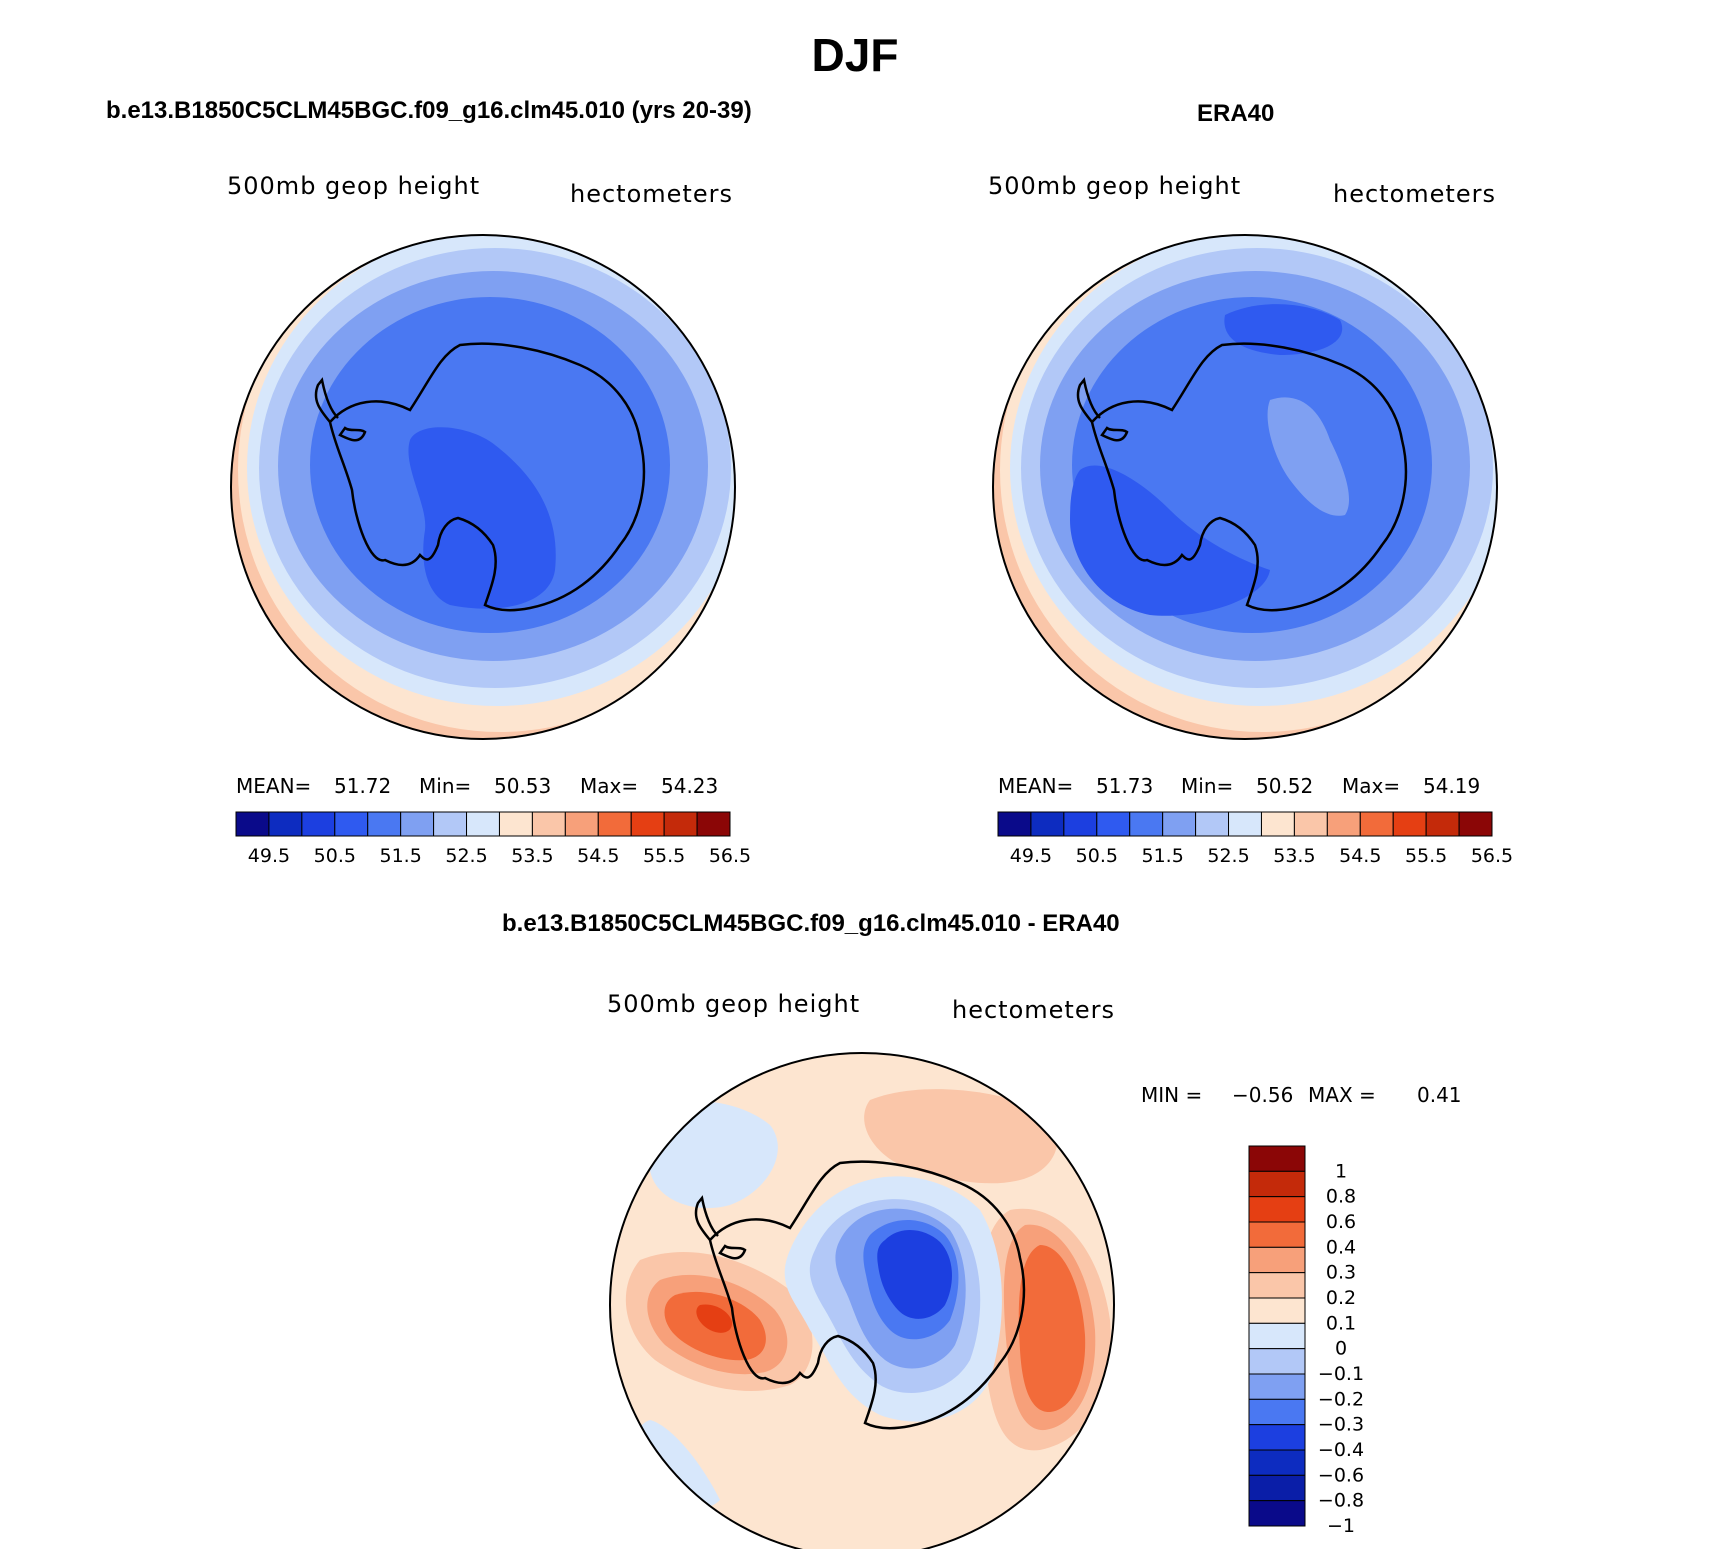  I want to click on obs-colorbar: 49.5 50.5 51.5 52.5 53.5 54.5 55.5 56.5, so click(1255, 839).